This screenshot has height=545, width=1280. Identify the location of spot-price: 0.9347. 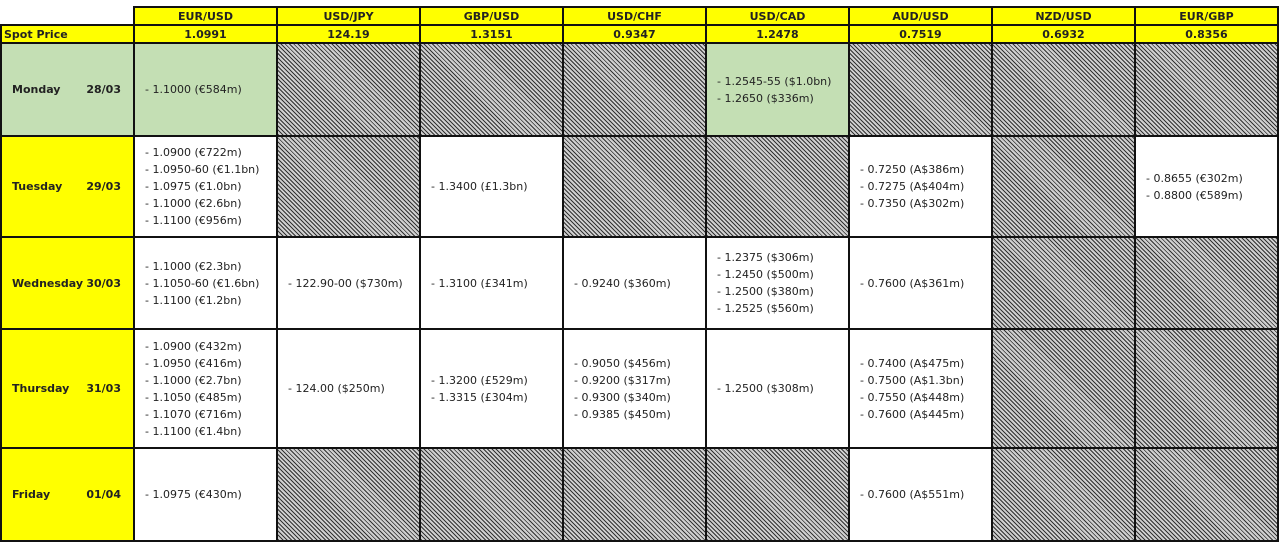
(634, 34).